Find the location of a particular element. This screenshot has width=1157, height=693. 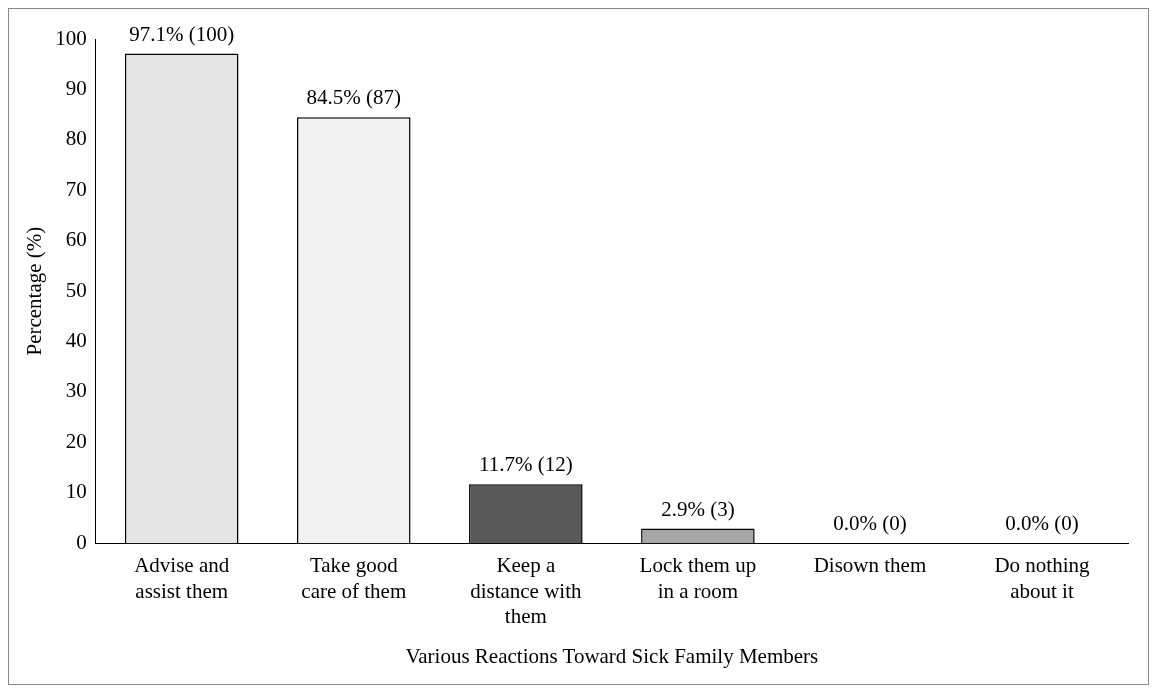

y-tick-label: 10 is located at coordinates (76, 491).